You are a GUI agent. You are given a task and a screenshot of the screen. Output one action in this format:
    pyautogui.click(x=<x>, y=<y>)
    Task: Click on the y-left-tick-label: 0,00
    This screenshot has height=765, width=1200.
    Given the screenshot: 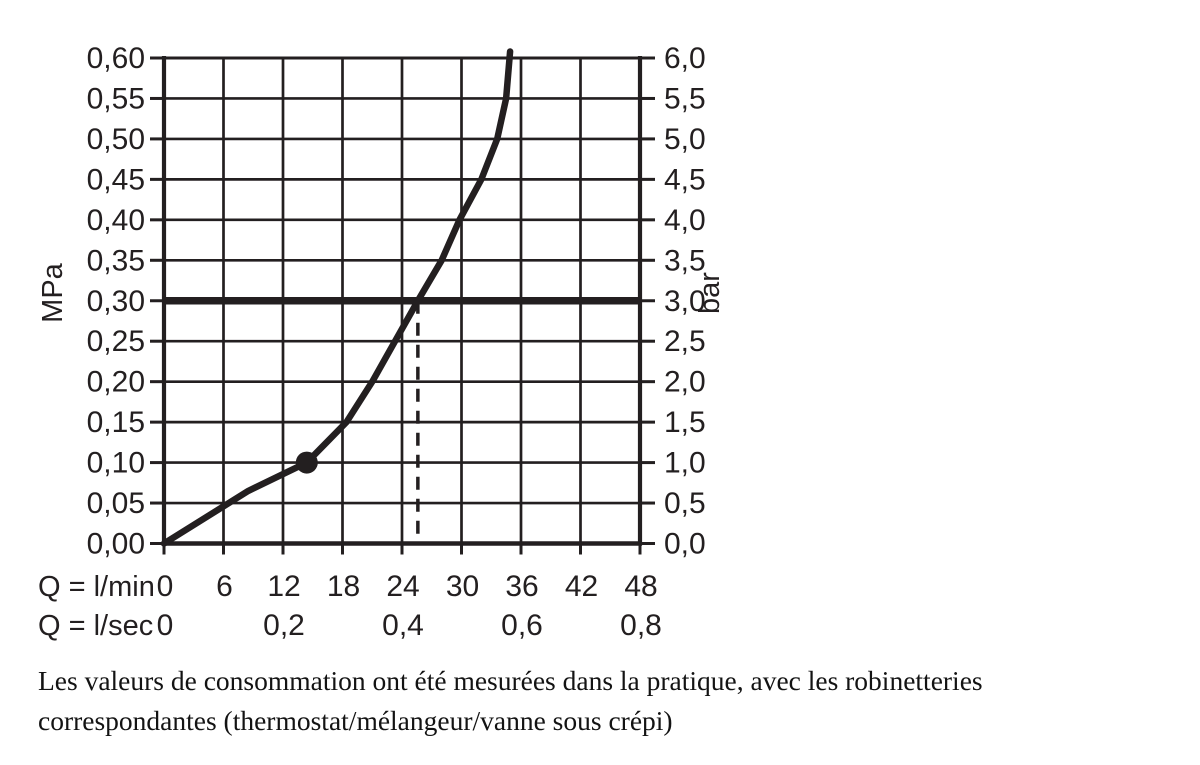 What is the action you would take?
    pyautogui.click(x=116, y=544)
    